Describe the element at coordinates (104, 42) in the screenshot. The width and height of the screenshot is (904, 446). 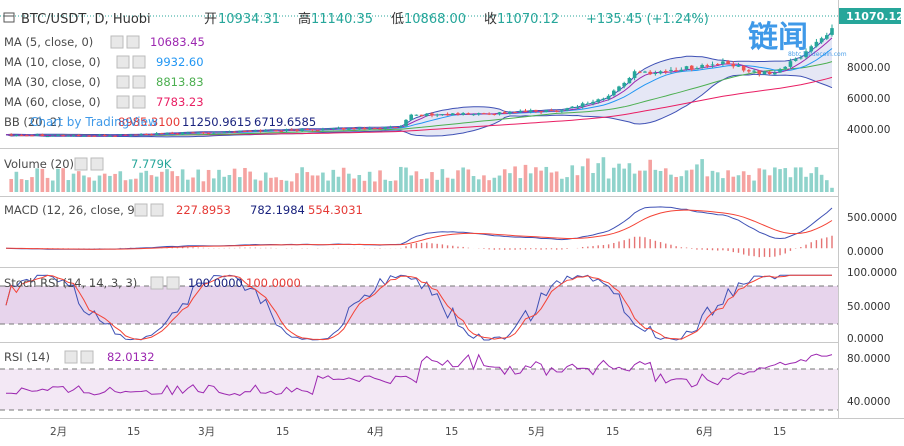
I see `ma5-legend: MA (5, close, 0) 10683.45` at that location.